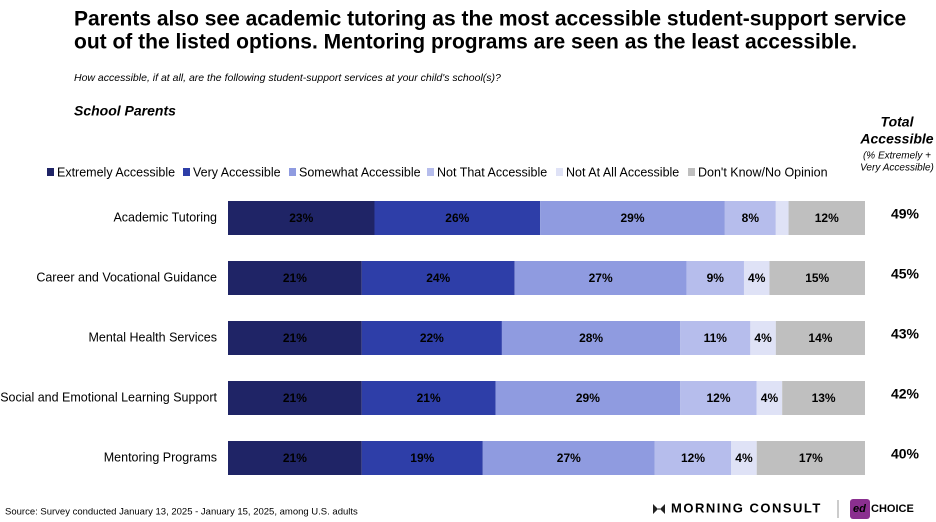 The width and height of the screenshot is (936, 522). Describe the element at coordinates (898, 122) in the screenshot. I see `total-header: Total` at that location.